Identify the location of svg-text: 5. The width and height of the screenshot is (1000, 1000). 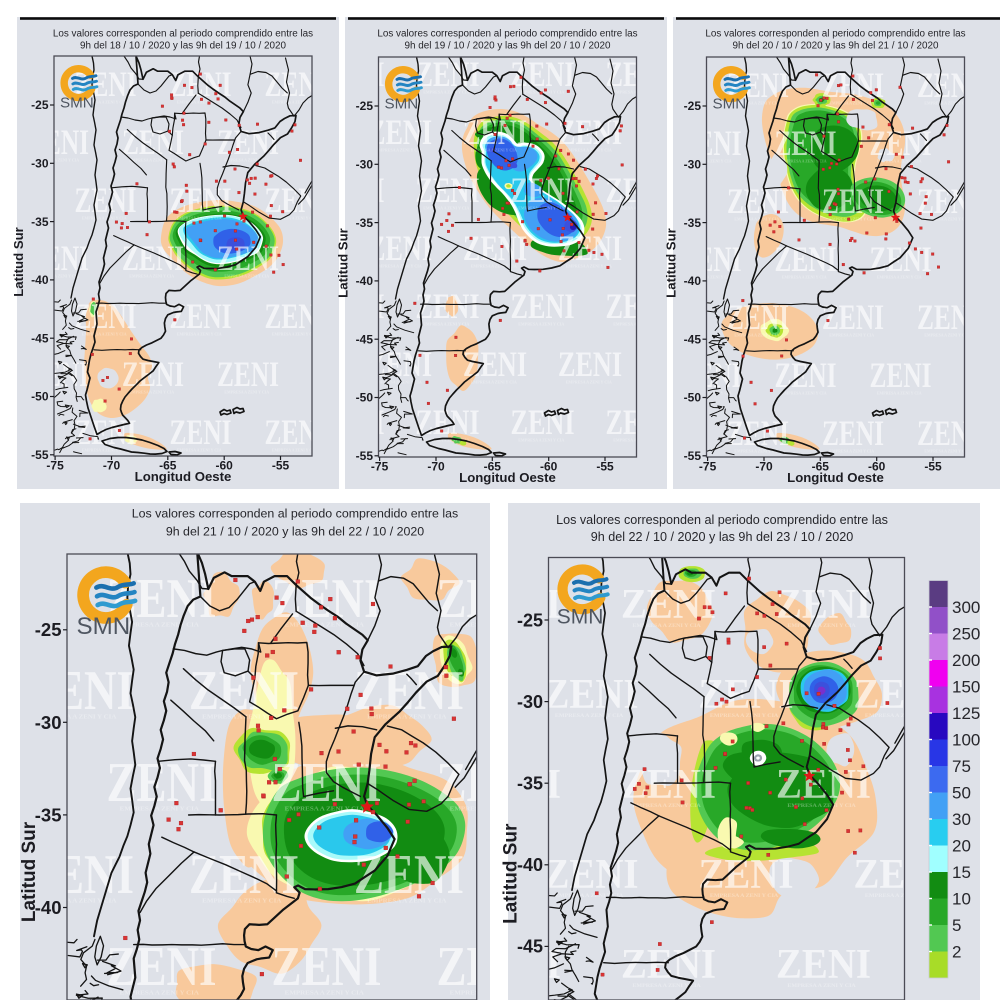
(956, 925).